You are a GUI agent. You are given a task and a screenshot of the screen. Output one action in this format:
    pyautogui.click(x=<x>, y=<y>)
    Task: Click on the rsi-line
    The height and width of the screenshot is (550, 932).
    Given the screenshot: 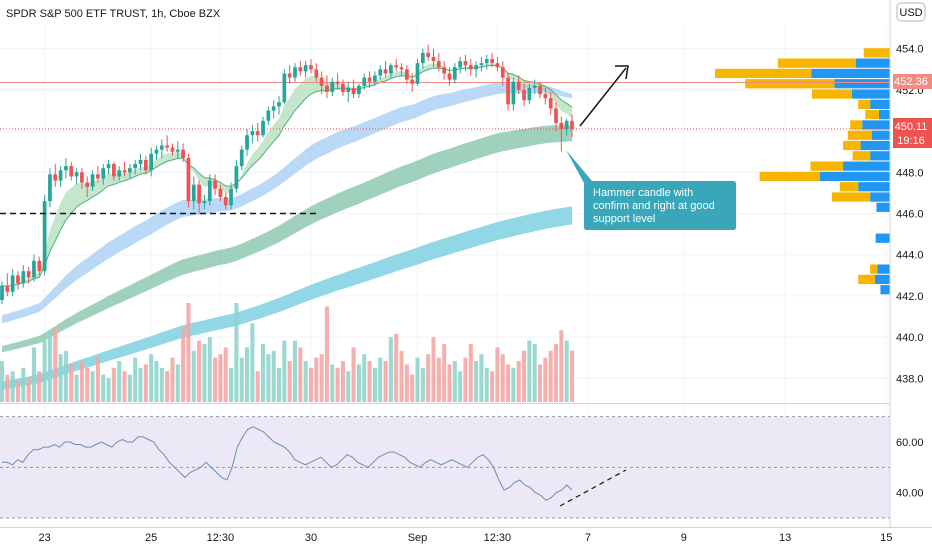 What is the action you would take?
    pyautogui.click(x=287, y=463)
    